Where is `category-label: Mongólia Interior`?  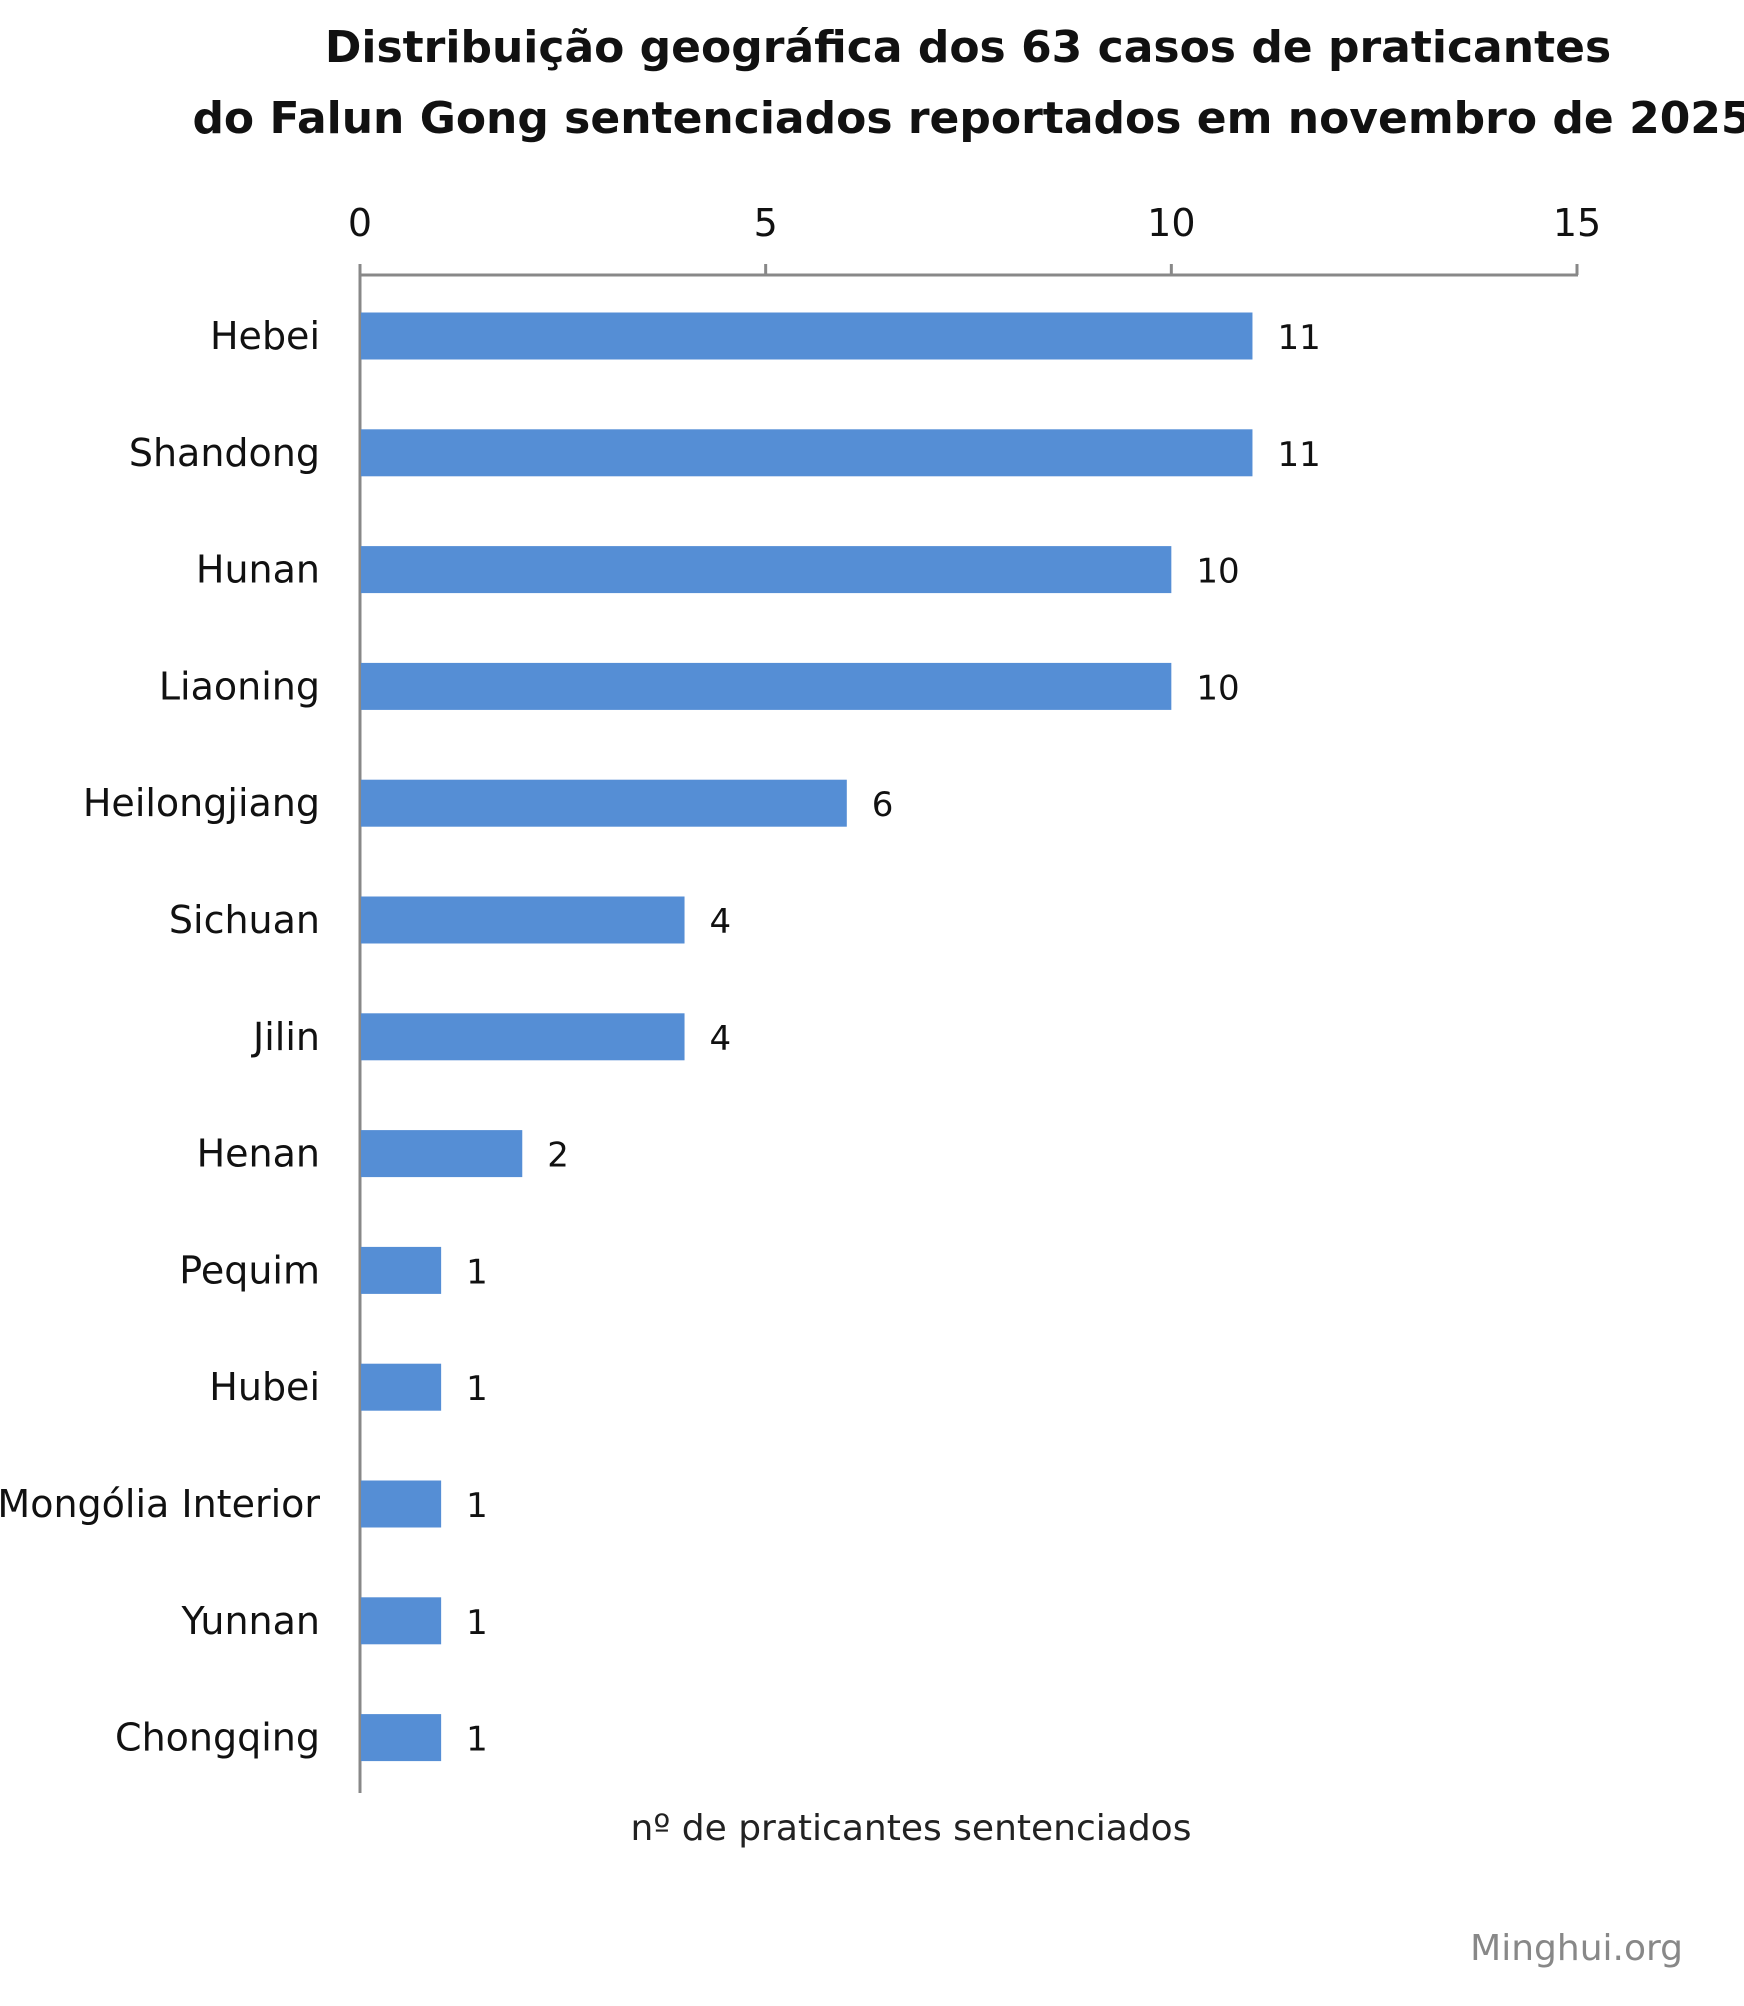 category-label: Mongólia Interior is located at coordinates (160, 1504).